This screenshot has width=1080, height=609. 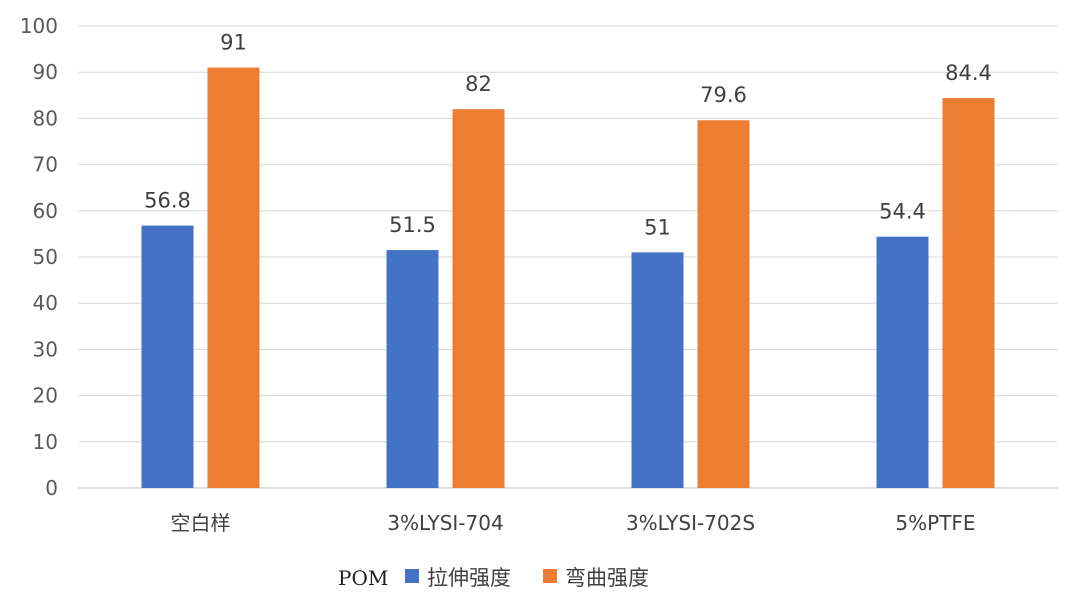 I want to click on data-label: 51, so click(x=657, y=227).